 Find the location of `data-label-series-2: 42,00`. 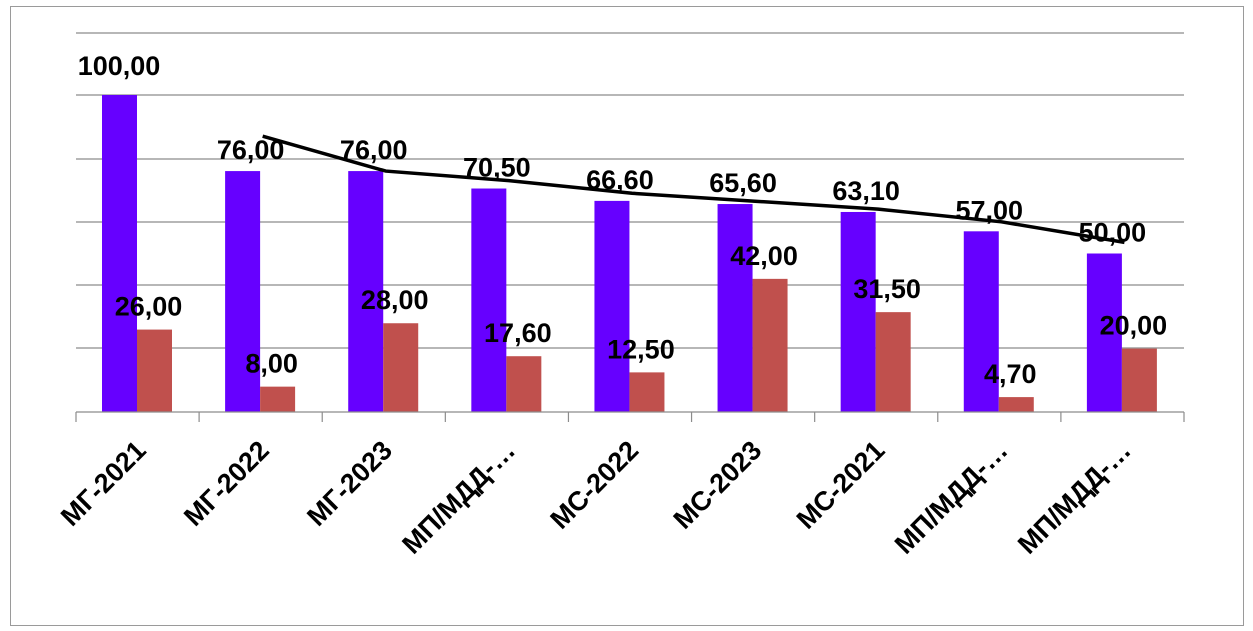

data-label-series-2: 42,00 is located at coordinates (764, 256).